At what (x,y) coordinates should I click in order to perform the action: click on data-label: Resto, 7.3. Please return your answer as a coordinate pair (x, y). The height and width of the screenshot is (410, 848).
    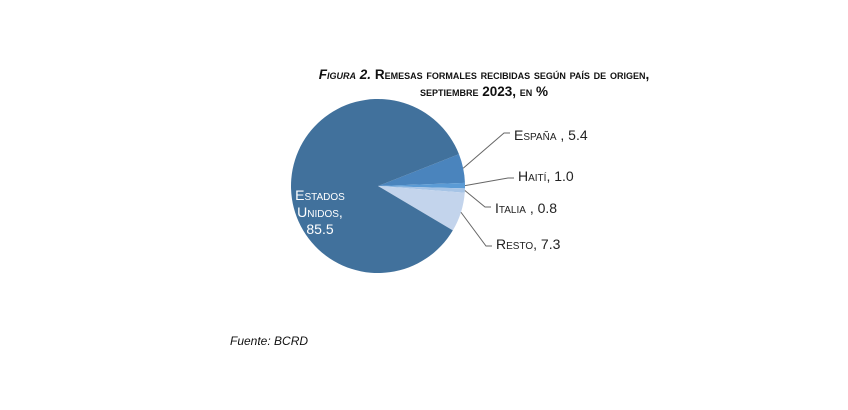
    Looking at the image, I should click on (528, 244).